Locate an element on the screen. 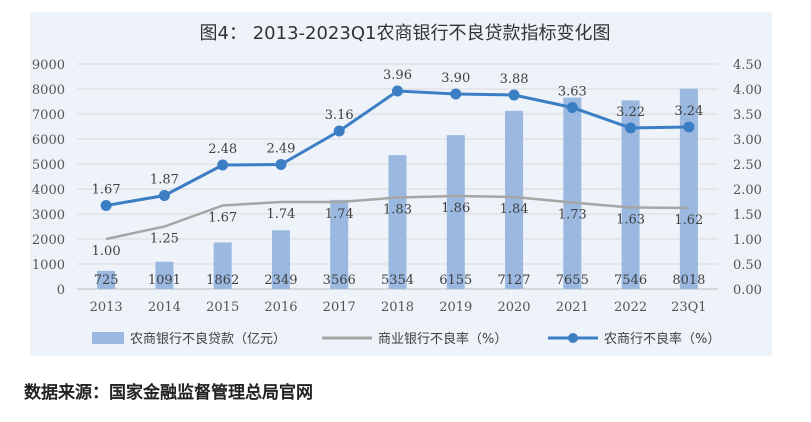 Image resolution: width=811 pixels, height=422 pixels. legend-swatch-bar is located at coordinates (108, 338).